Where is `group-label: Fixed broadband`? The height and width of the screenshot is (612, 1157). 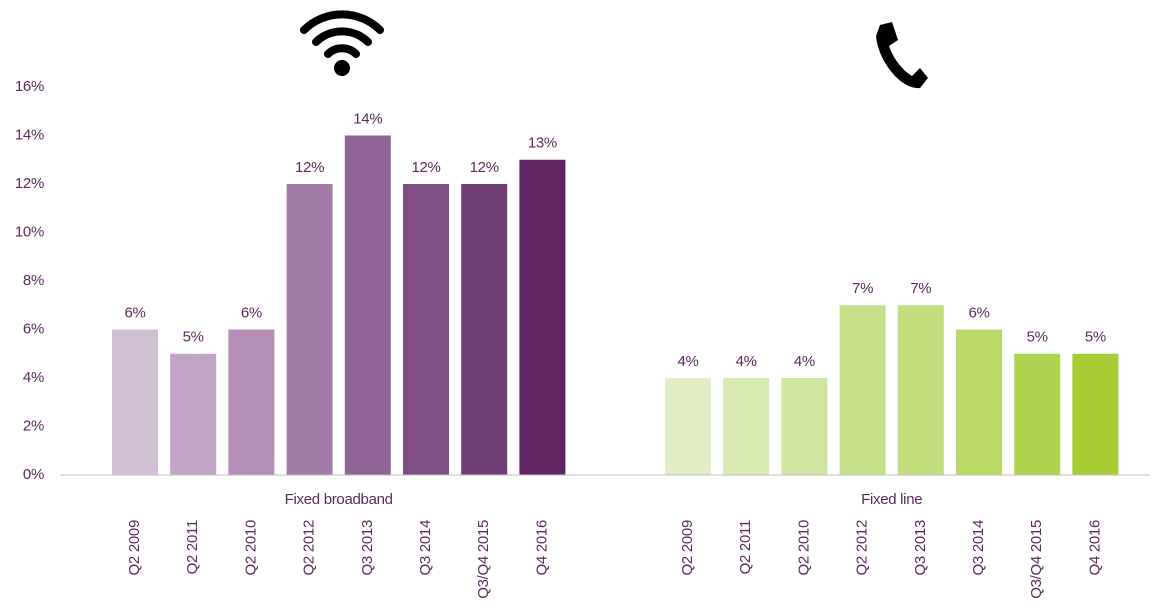
group-label: Fixed broadband is located at coordinates (339, 499).